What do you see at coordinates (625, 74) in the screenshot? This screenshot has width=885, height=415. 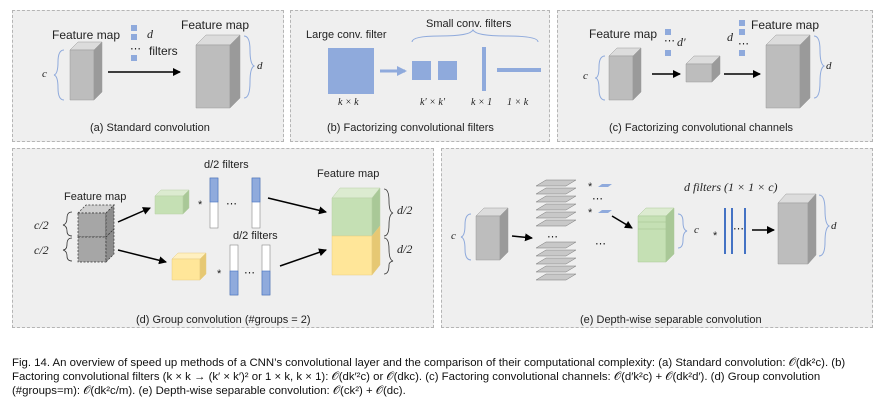 I see `input-cube-c` at bounding box center [625, 74].